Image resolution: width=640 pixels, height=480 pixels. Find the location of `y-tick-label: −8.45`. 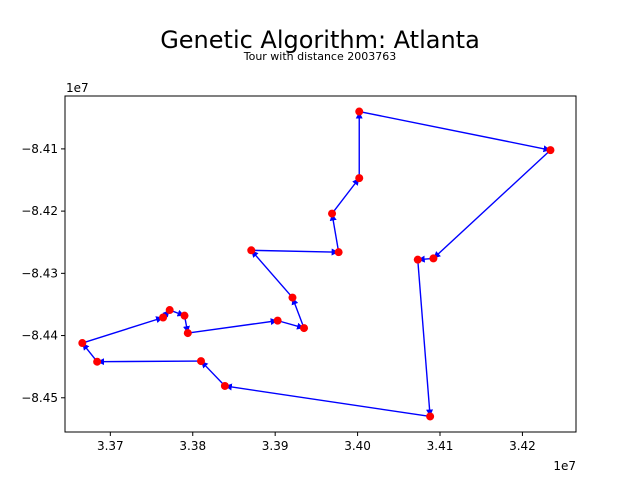

y-tick-label: −8.45 is located at coordinates (39, 398).